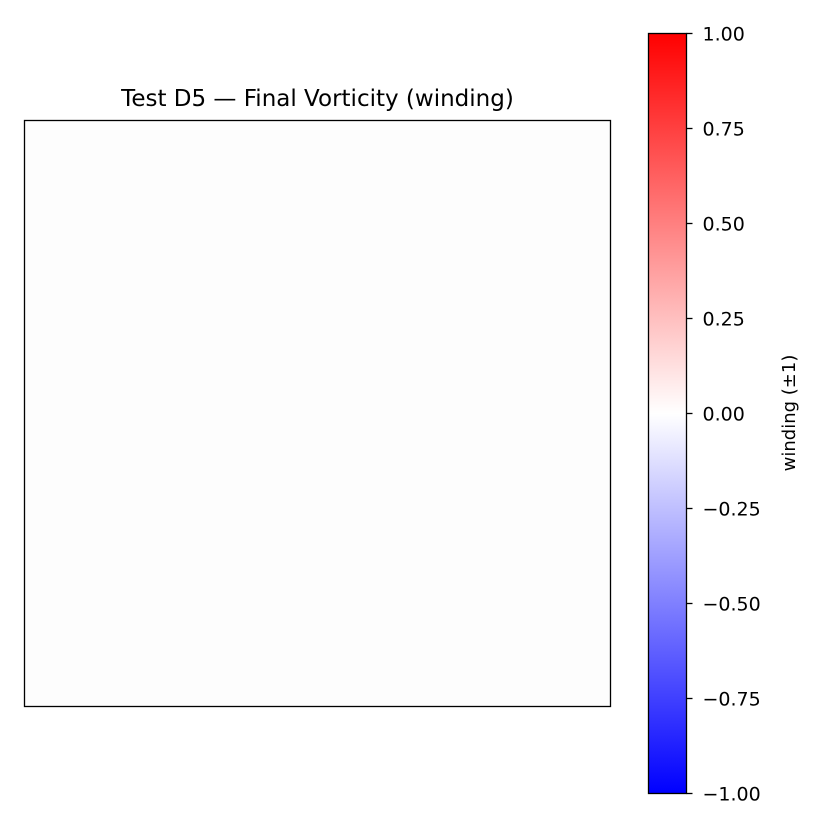 Image resolution: width=832 pixels, height=832 pixels. I want to click on colorbar-tick-label: −0.50, so click(732, 605).